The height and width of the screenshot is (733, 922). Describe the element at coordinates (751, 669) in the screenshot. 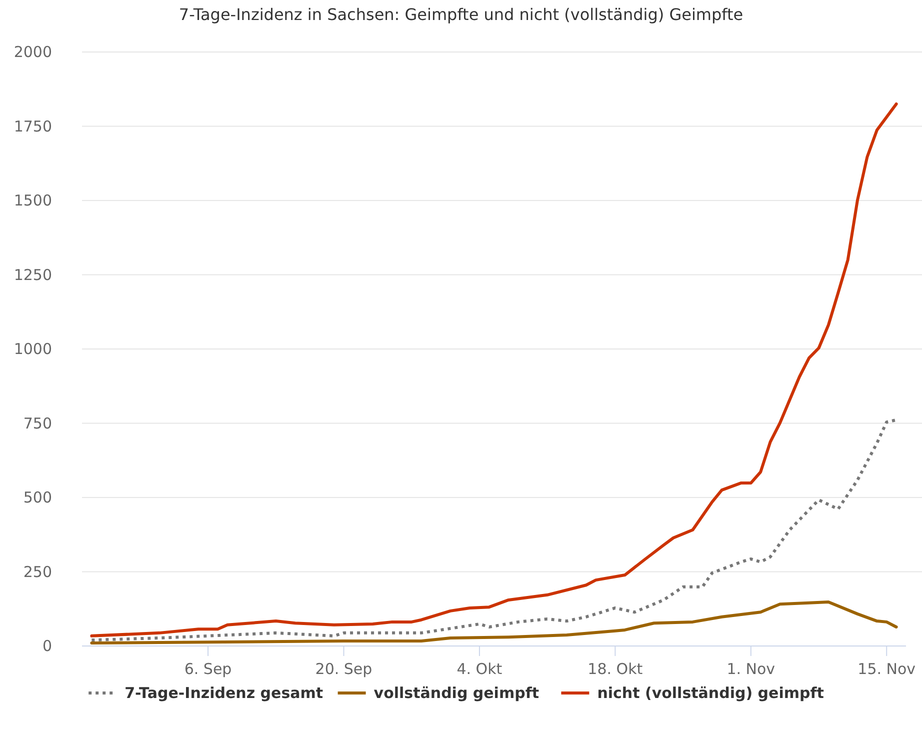

I see `x-tick-label: 1. Nov` at that location.